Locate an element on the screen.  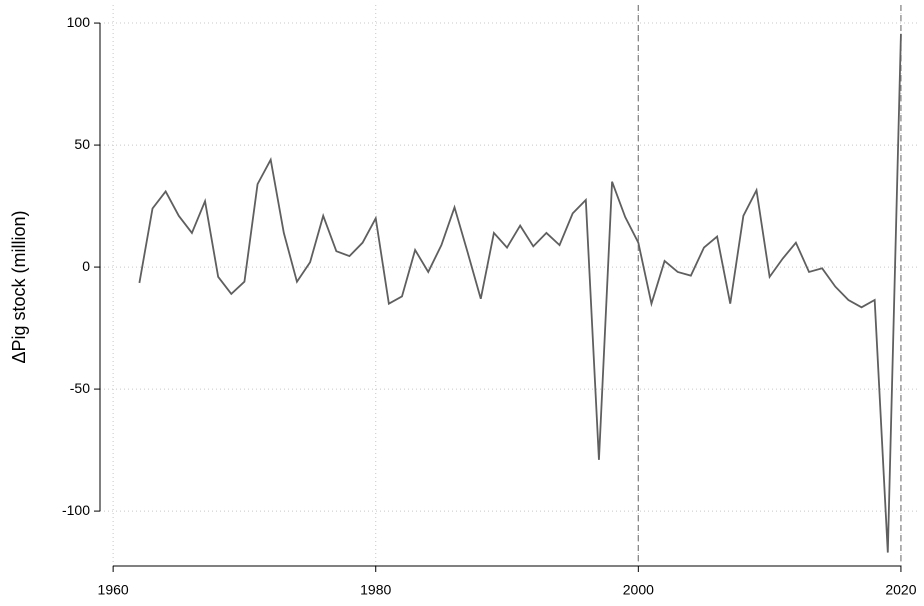
x-tick-label: 2000 is located at coordinates (638, 590).